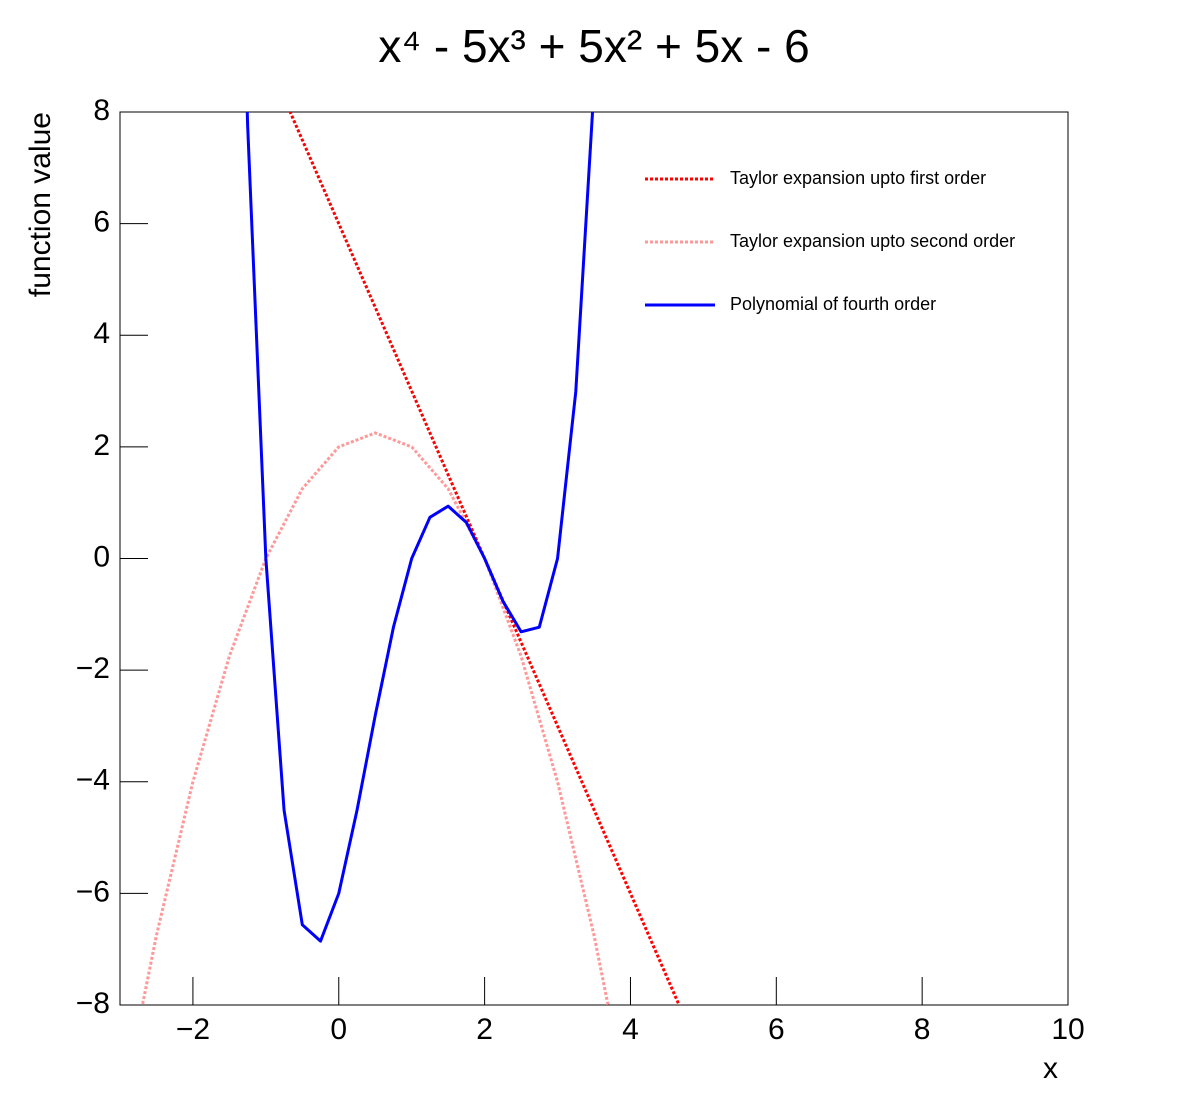 Image resolution: width=1188 pixels, height=1116 pixels. What do you see at coordinates (93, 1003) in the screenshot?
I see `y-tick-label: −8` at bounding box center [93, 1003].